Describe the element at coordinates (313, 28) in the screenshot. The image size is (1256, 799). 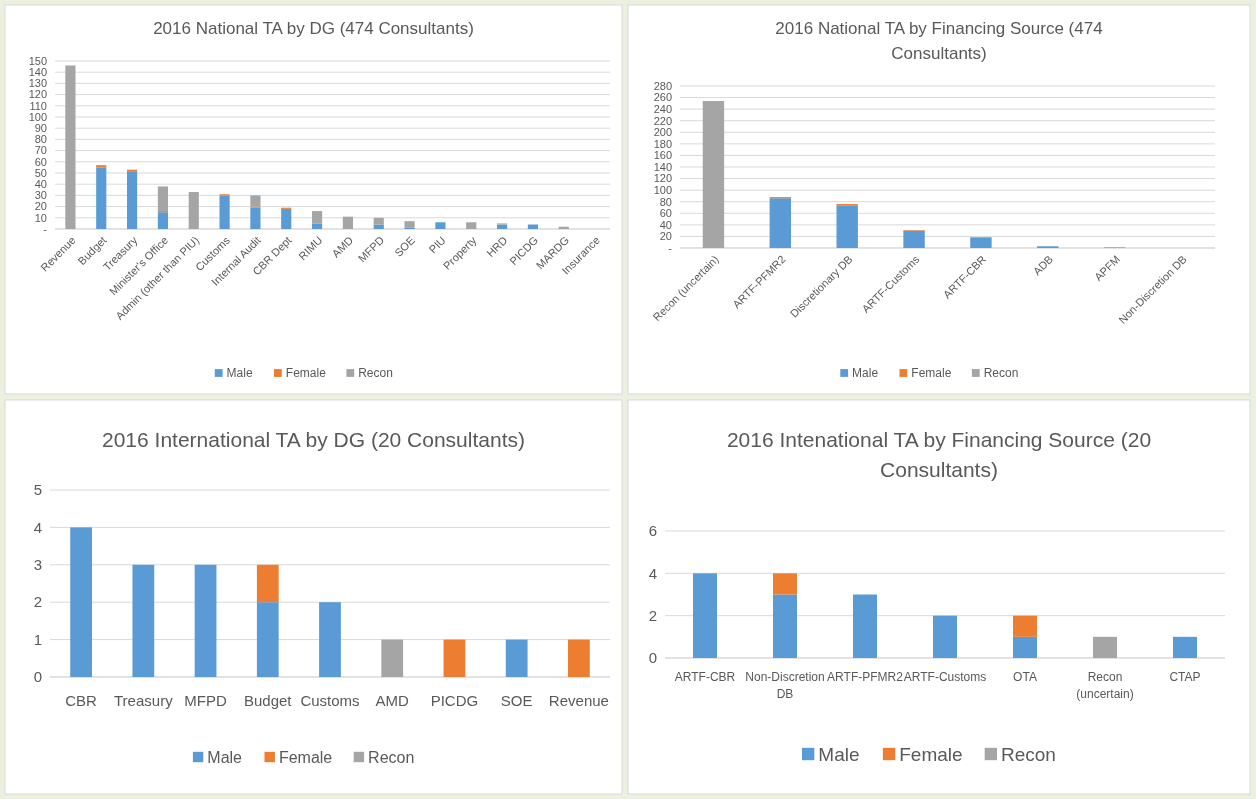
I see `chart-title: 2016 National TA by DG (474 Consultants)` at that location.